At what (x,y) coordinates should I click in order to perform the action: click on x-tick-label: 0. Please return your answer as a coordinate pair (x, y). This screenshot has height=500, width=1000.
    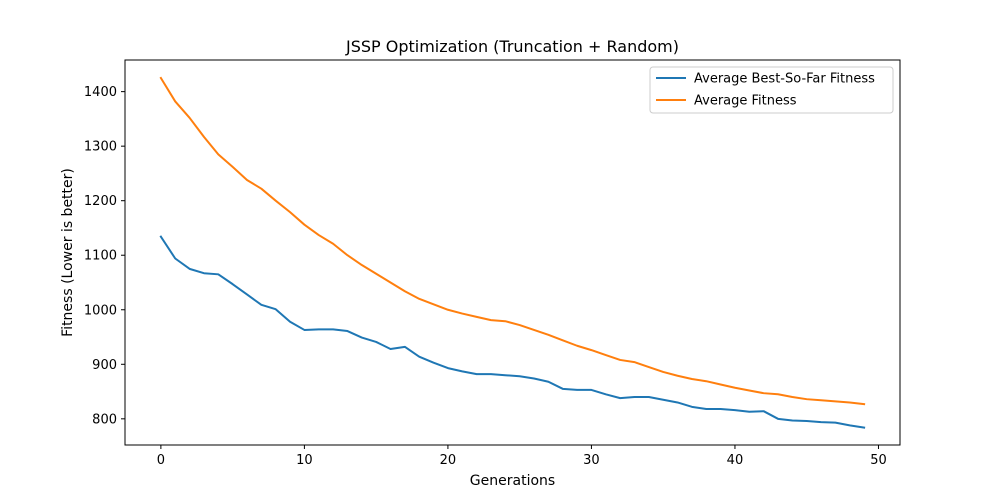
    Looking at the image, I should click on (161, 460).